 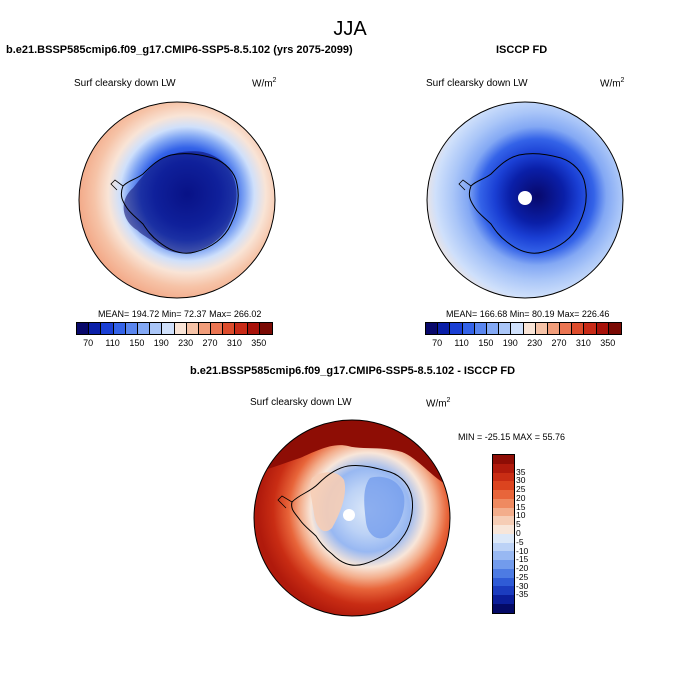 I want to click on colorbar-tick-label: -25, so click(x=522, y=576).